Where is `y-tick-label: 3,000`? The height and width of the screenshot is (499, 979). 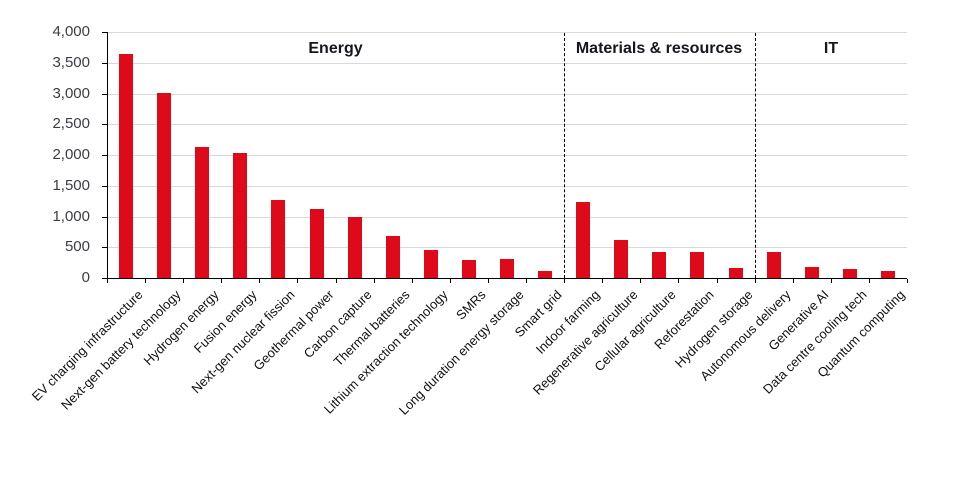
y-tick-label: 3,000 is located at coordinates (71, 93).